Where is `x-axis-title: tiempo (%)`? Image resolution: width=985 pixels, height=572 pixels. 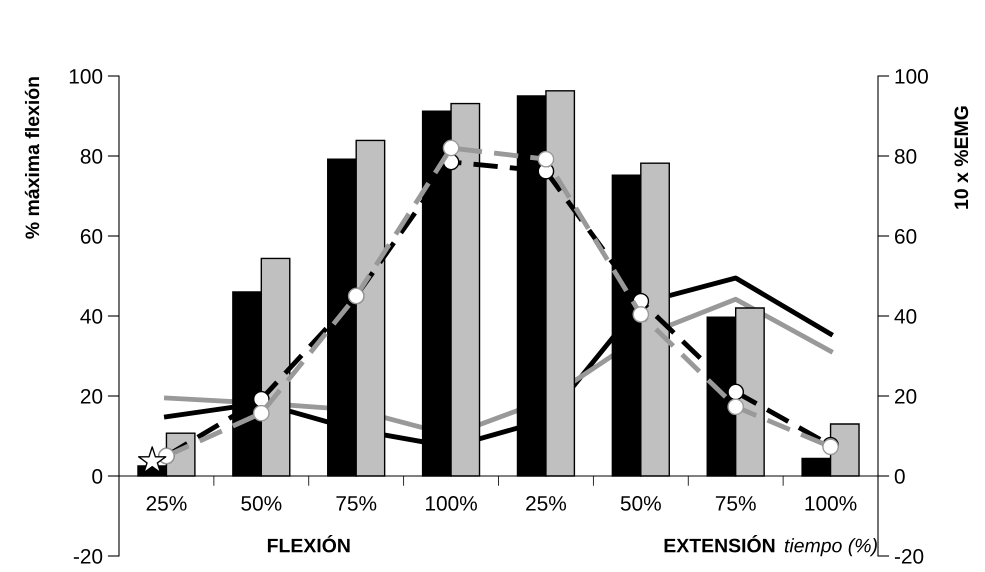
x-axis-title: tiempo (%) is located at coordinates (830, 547).